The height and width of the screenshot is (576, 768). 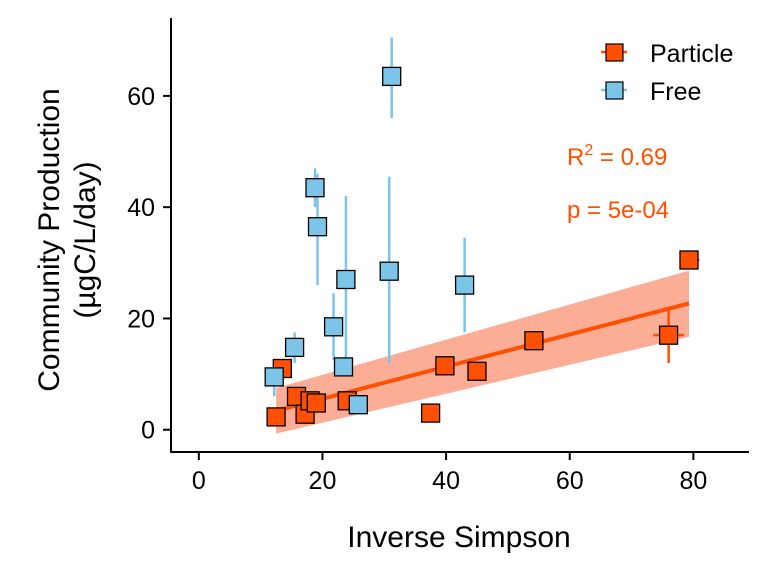 What do you see at coordinates (691, 54) in the screenshot?
I see `legend-label-particle: Particle` at bounding box center [691, 54].